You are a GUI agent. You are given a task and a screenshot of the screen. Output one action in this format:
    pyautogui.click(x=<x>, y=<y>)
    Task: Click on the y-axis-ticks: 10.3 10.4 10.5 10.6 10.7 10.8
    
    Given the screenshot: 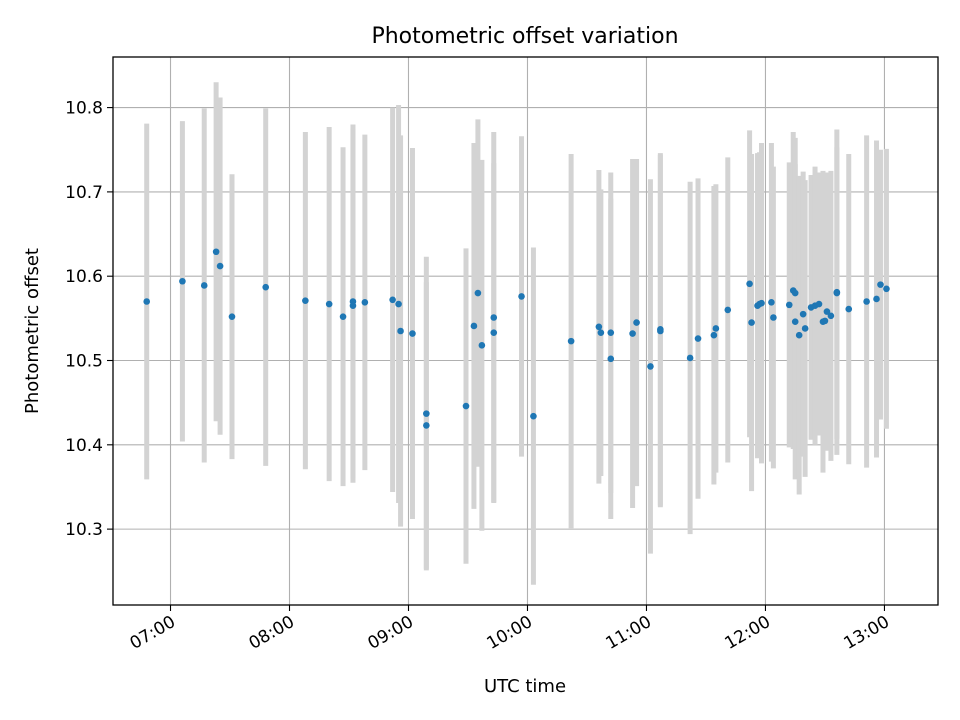 What is the action you would take?
    pyautogui.click(x=89, y=319)
    